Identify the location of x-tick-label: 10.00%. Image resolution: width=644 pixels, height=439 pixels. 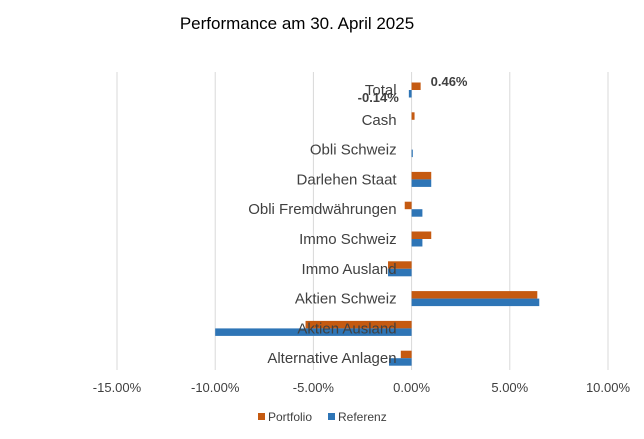
(608, 387).